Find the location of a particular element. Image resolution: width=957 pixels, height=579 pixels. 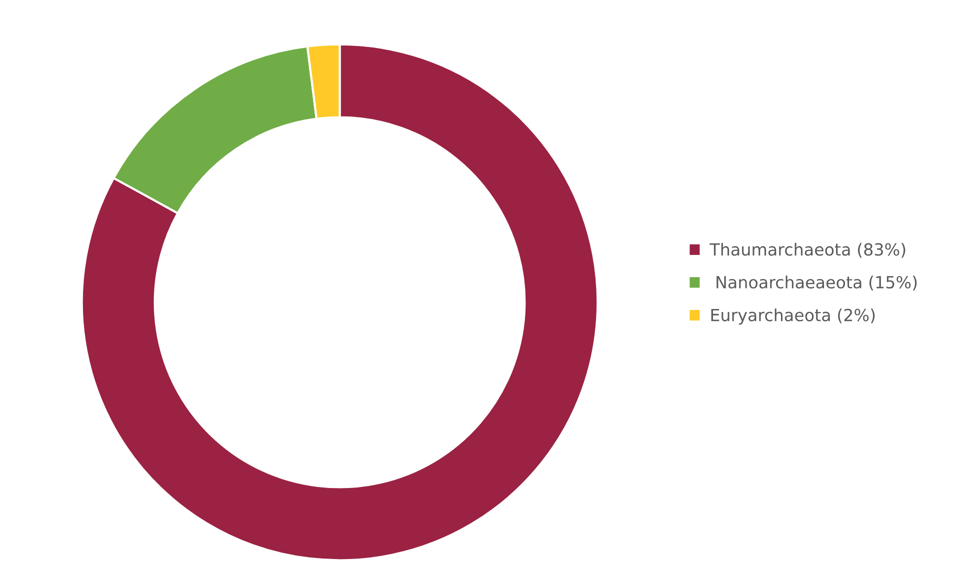

legend-label: Euryarchaeota (2%) is located at coordinates (793, 316).